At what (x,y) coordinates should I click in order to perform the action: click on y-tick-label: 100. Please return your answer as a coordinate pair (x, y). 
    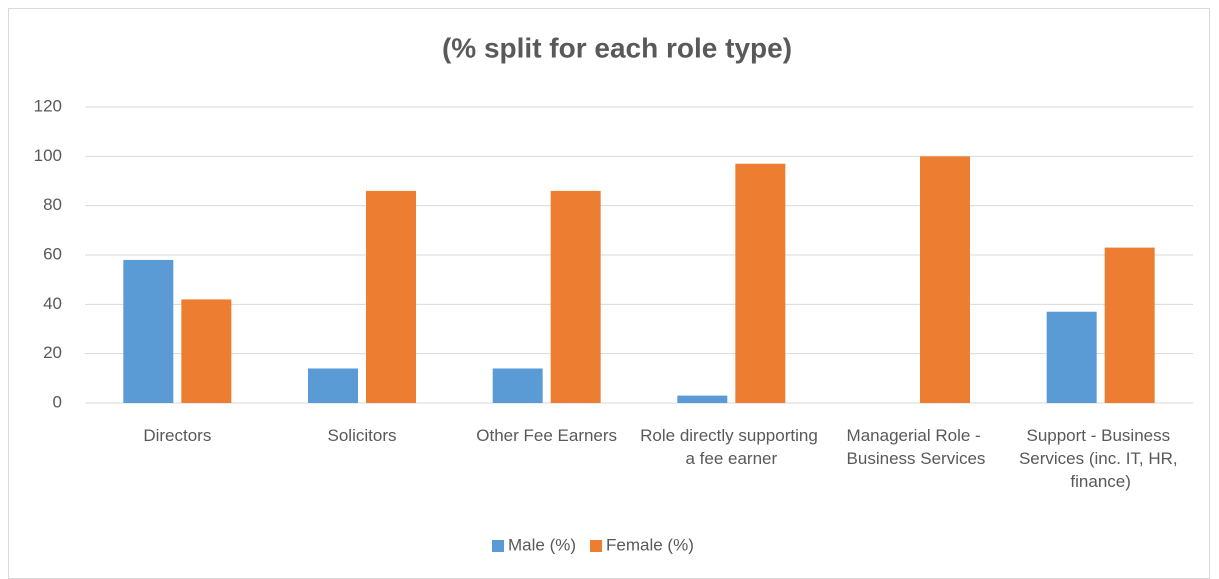
    Looking at the image, I should click on (48, 155).